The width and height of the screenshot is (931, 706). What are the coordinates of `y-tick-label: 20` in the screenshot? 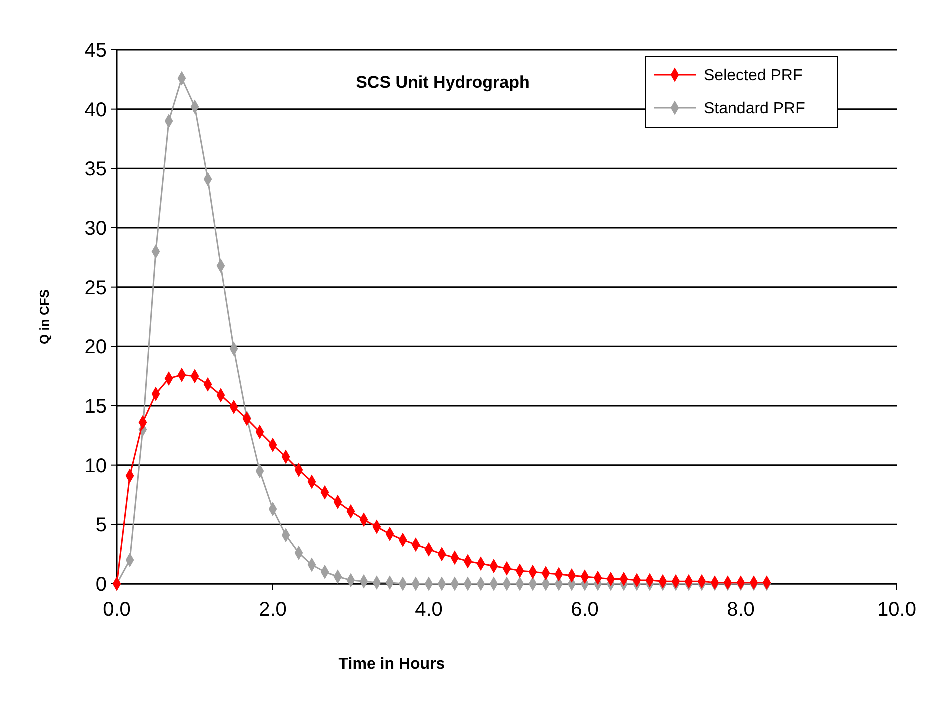 It's located at (95, 347).